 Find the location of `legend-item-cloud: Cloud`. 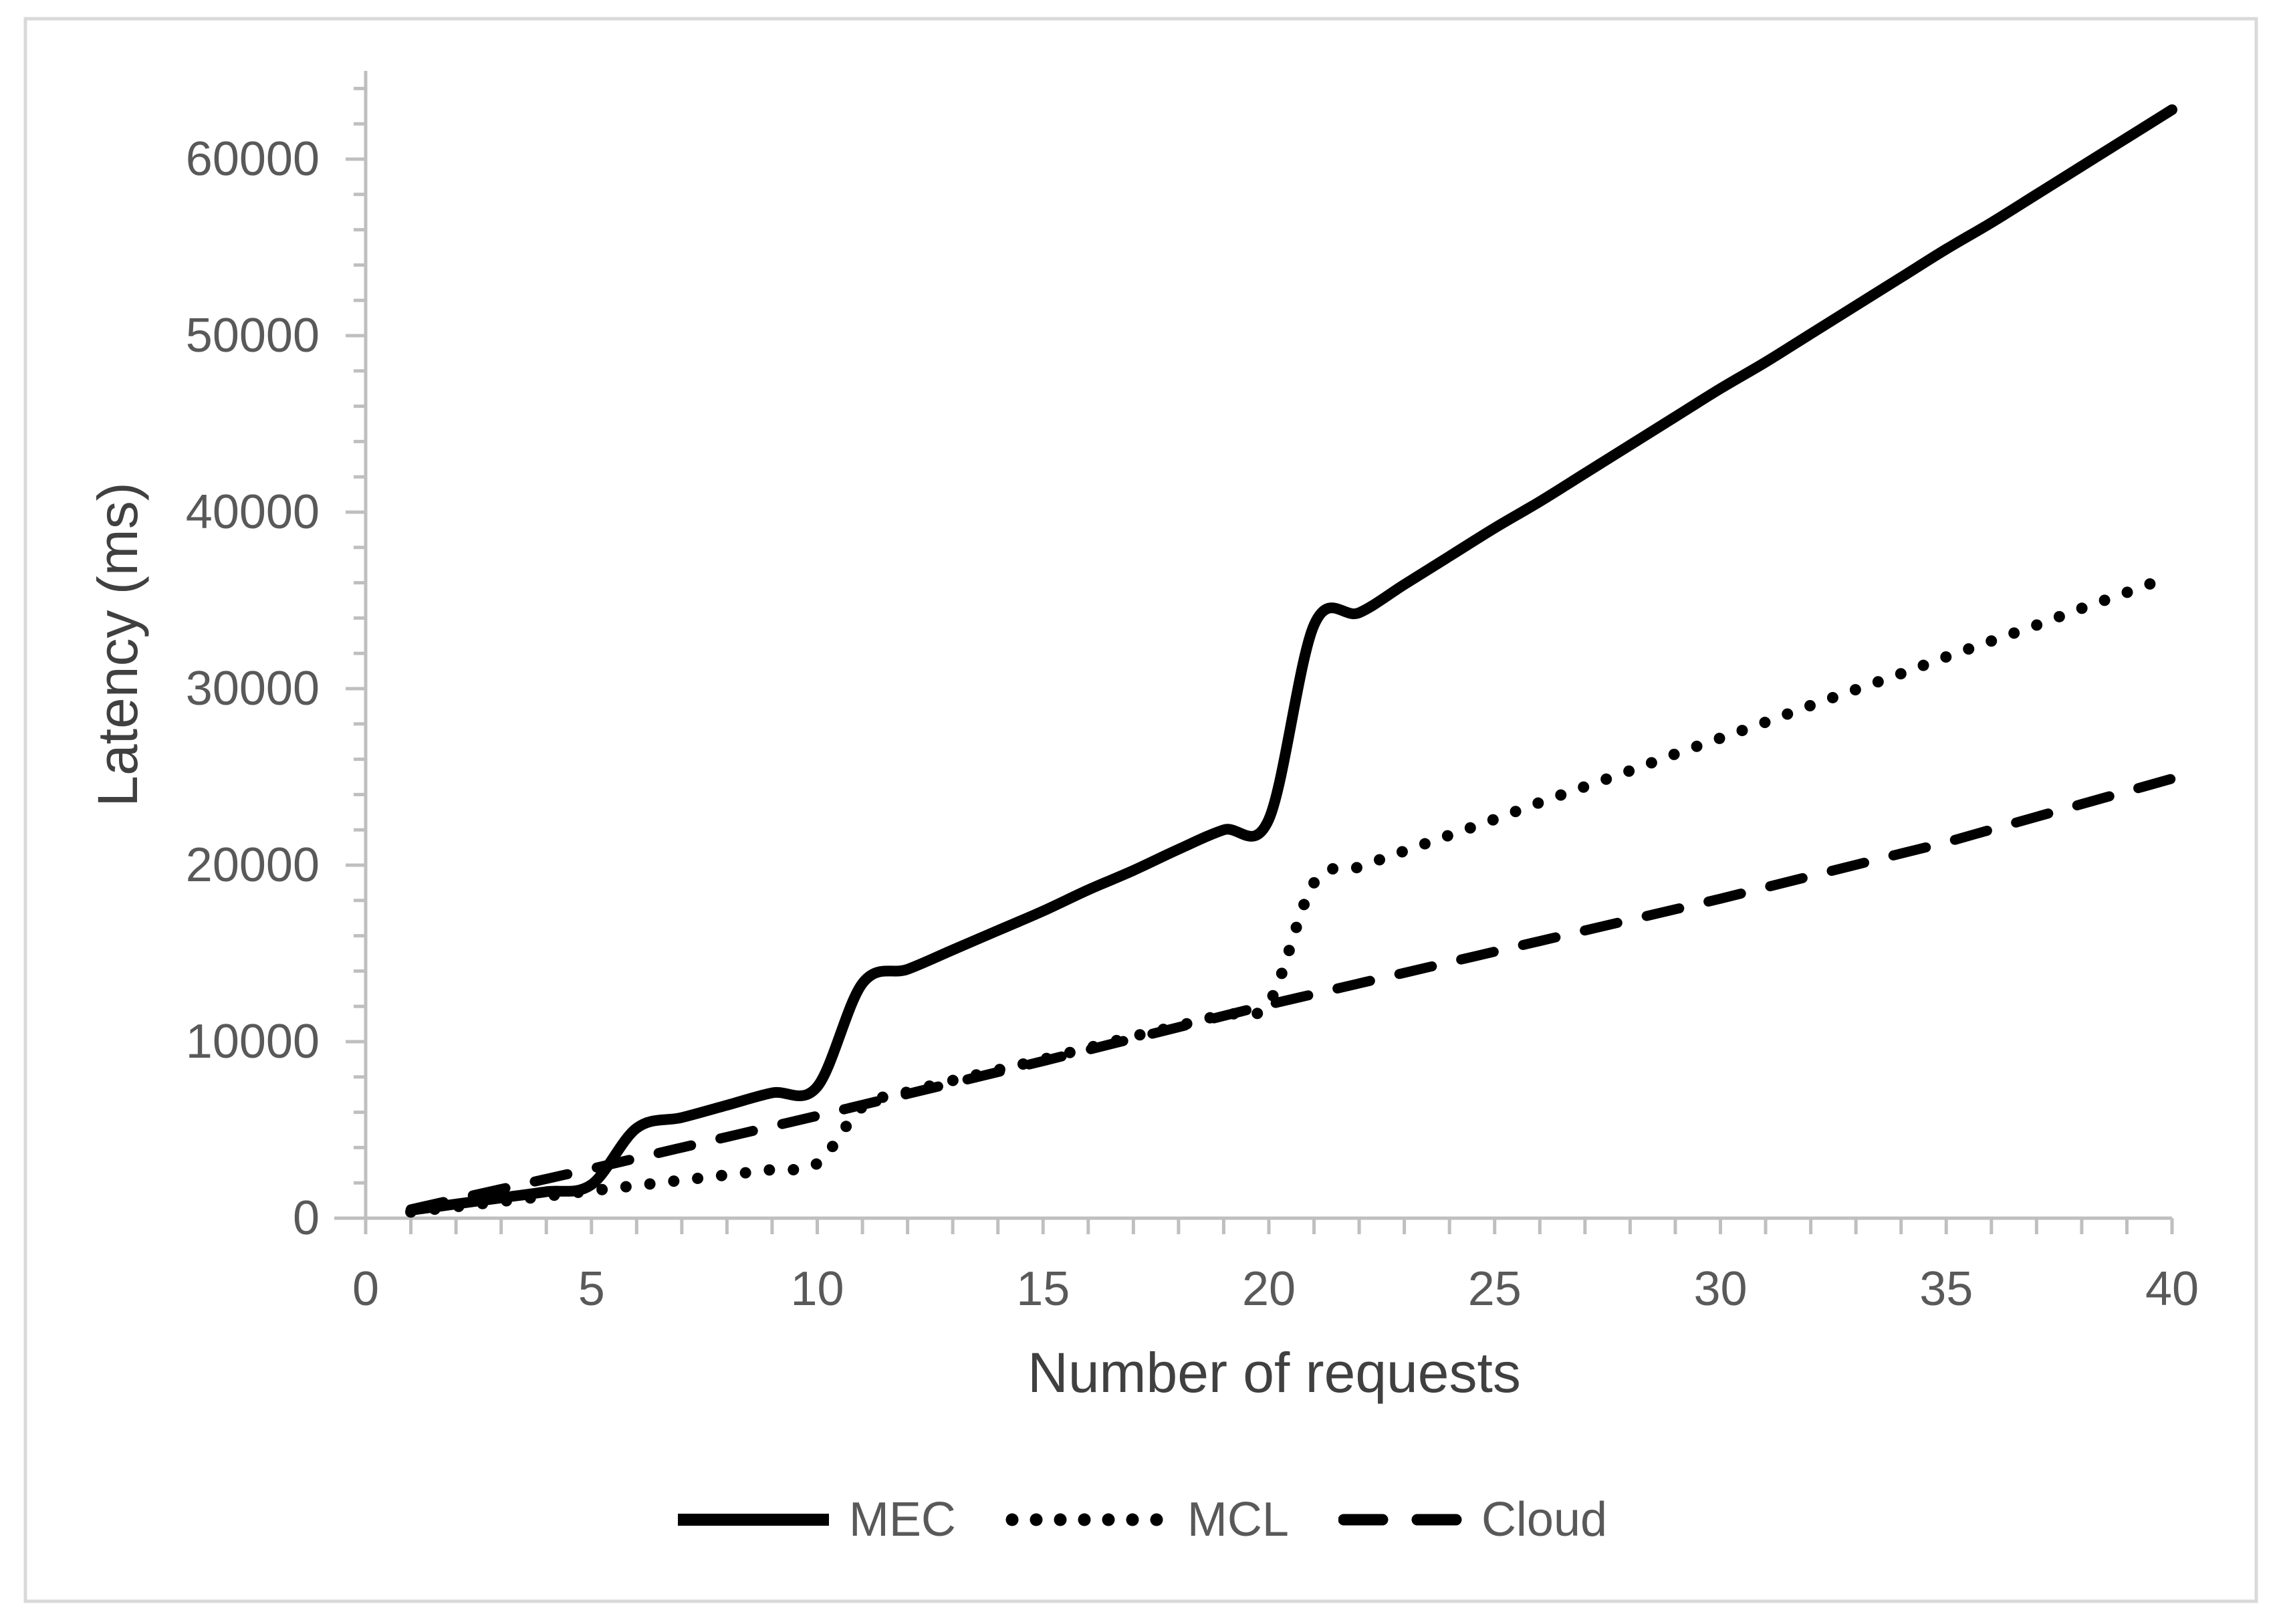

legend-item-cloud: Cloud is located at coordinates (1472, 1520).